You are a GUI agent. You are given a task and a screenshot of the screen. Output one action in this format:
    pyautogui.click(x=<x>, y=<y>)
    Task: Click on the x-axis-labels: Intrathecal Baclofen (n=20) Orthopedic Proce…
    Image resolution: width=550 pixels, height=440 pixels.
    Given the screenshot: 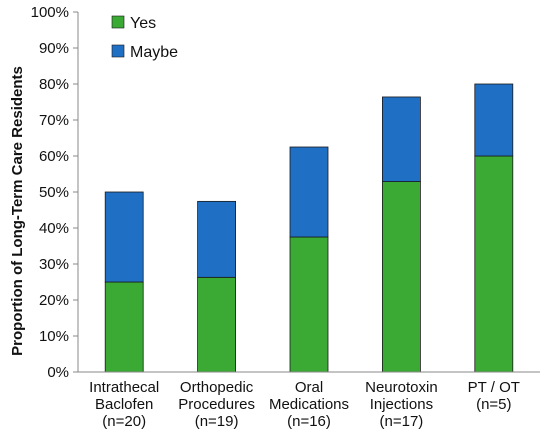 What is the action you would take?
    pyautogui.click(x=304, y=404)
    